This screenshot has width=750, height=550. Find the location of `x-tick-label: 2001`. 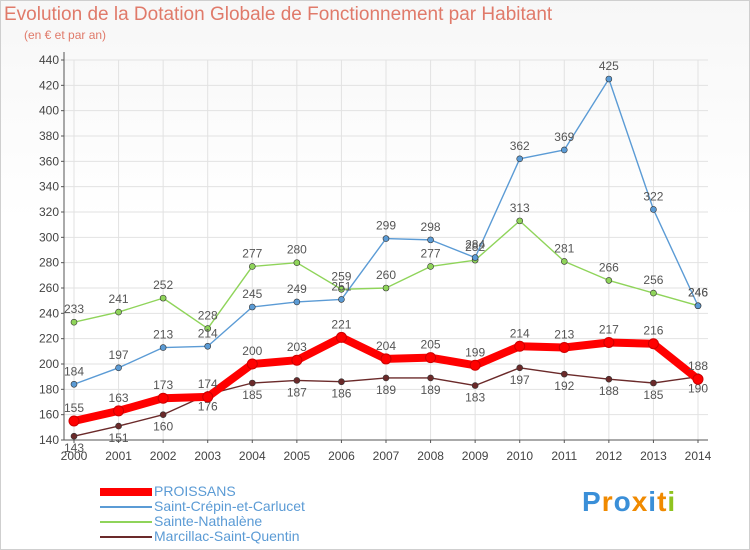

x-tick-label: 2001 is located at coordinates (118, 456).